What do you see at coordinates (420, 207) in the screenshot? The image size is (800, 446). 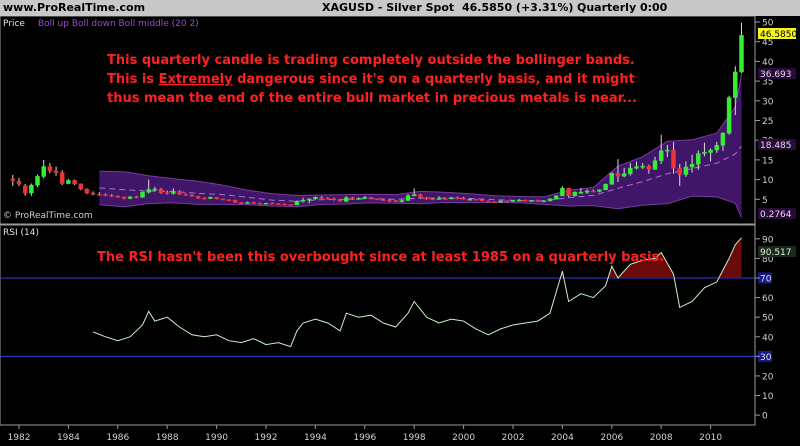 I see `bollinger-lower` at bounding box center [420, 207].